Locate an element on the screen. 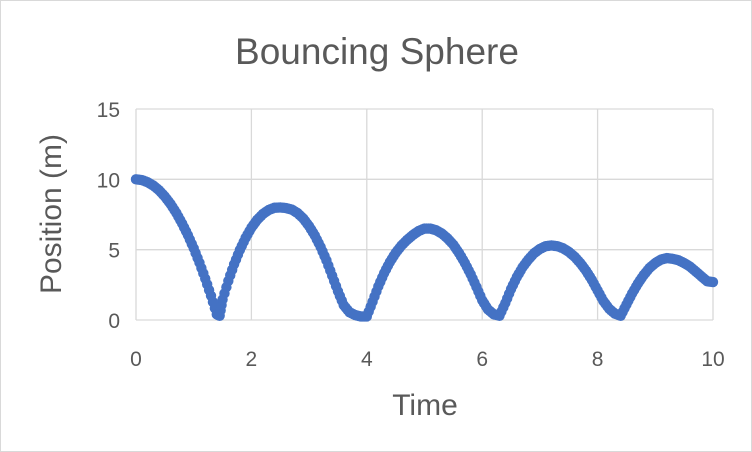 Image resolution: width=752 pixels, height=452 pixels. x-tick-label: 8 is located at coordinates (598, 359).